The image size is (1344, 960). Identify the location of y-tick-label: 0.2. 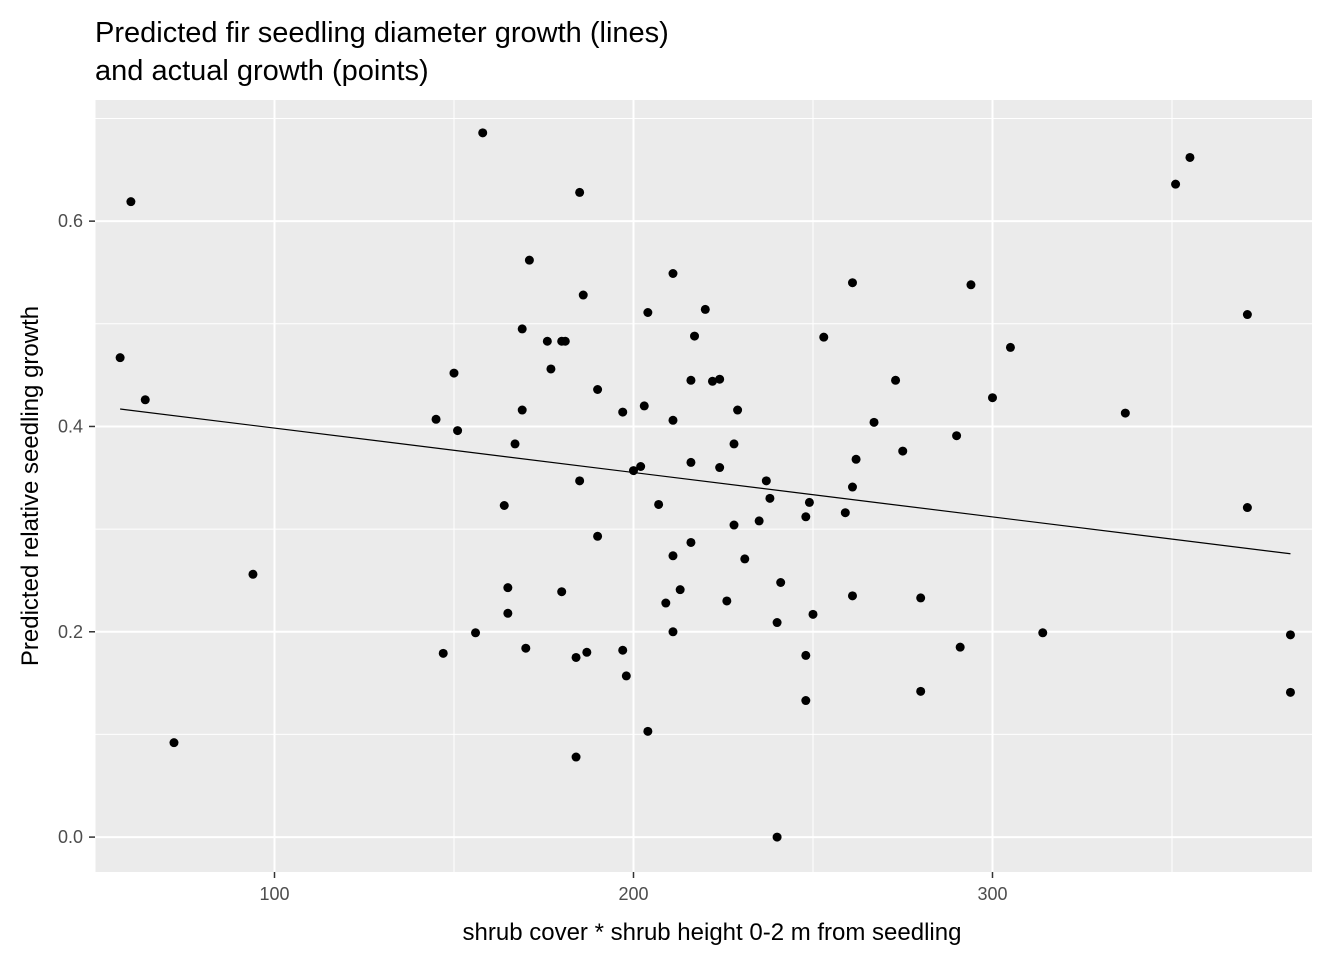
(70, 632).